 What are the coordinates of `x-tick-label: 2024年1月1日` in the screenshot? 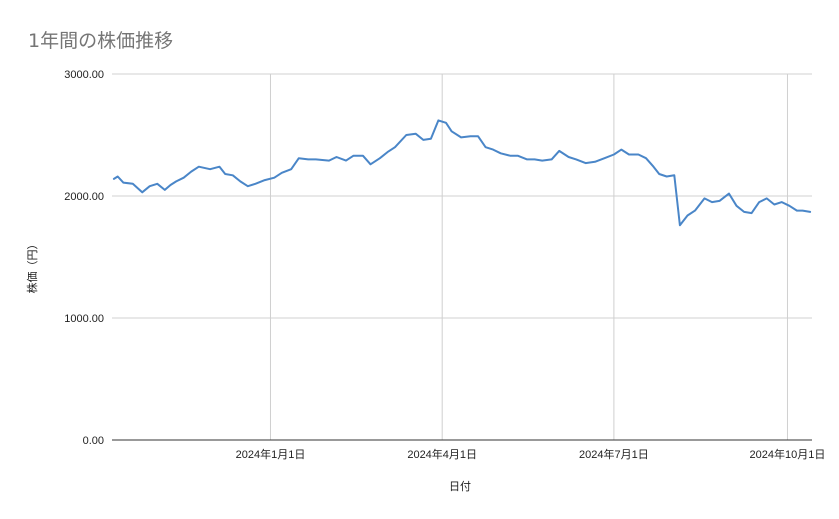 It's located at (271, 454).